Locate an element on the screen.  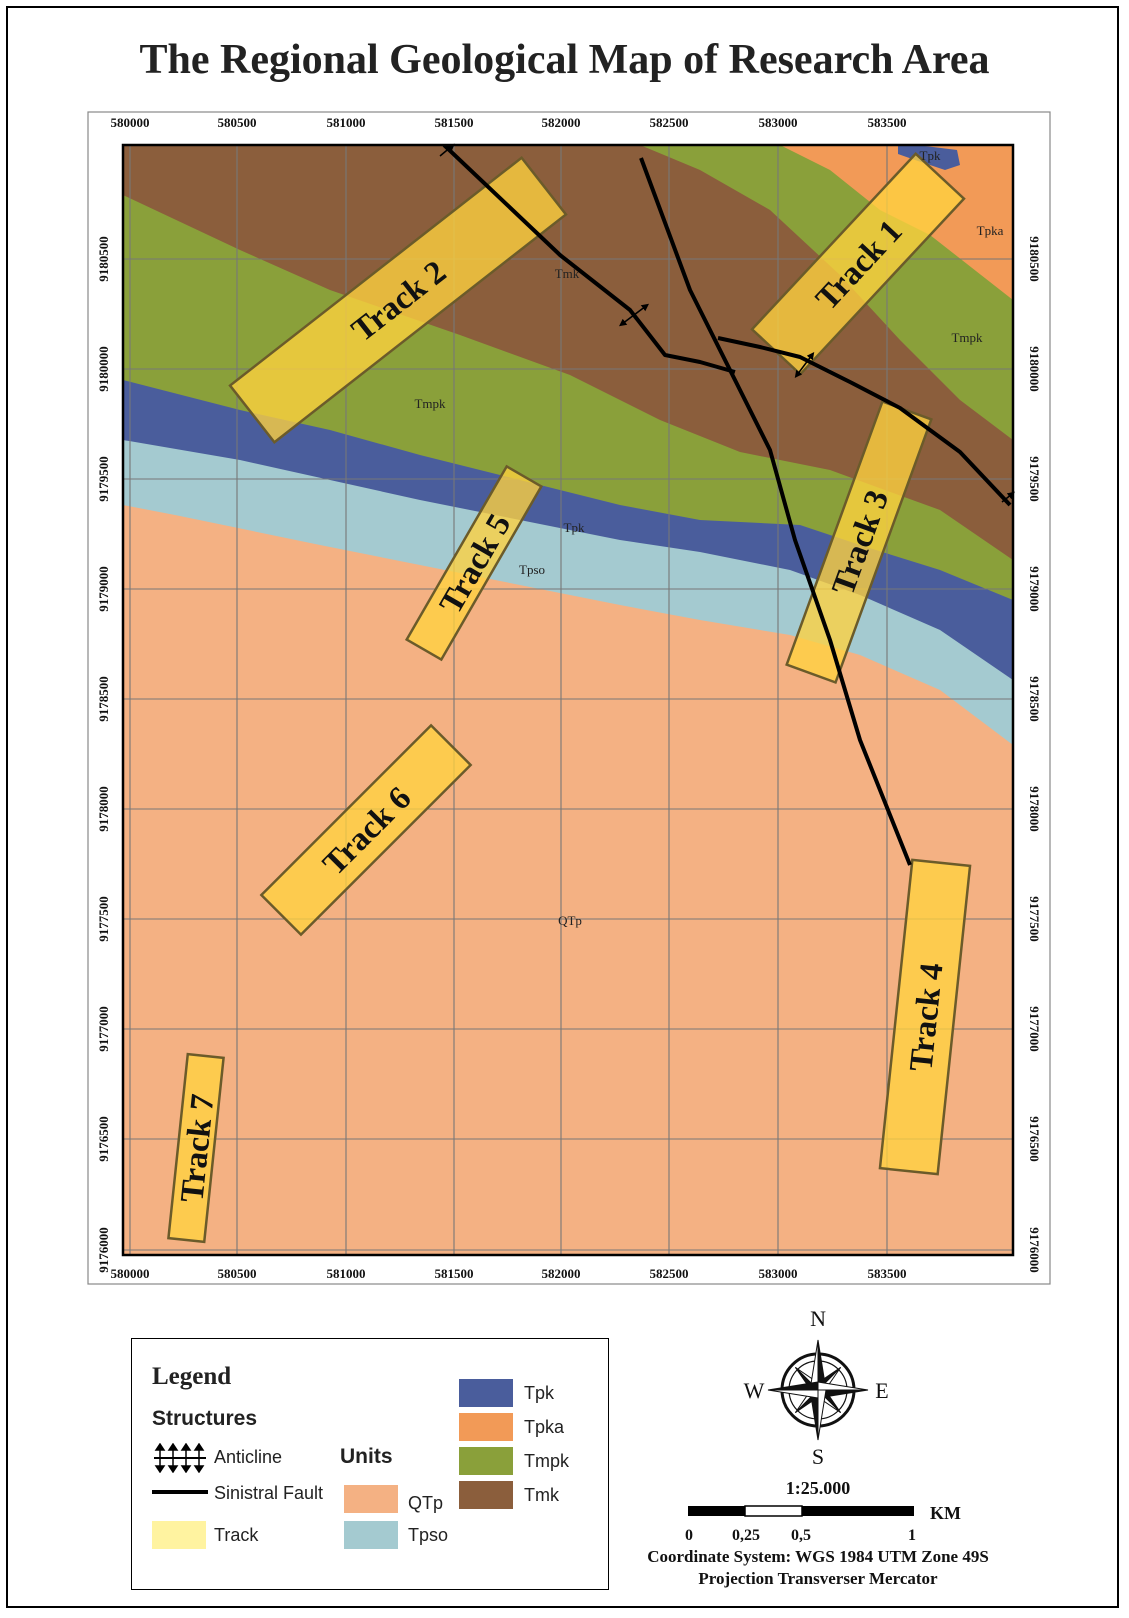
x-tick-label-bottom: 580500 is located at coordinates (237, 1273).